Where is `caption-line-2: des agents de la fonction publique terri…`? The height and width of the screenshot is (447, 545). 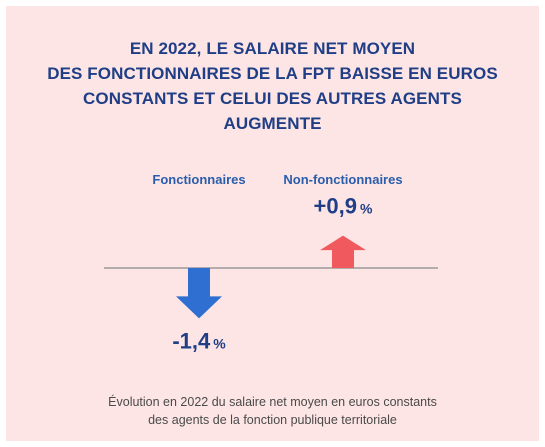 caption-line-2: des agents de la fonction publique terri… is located at coordinates (272, 420).